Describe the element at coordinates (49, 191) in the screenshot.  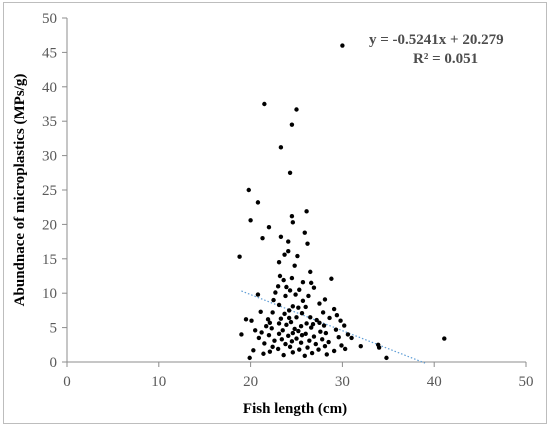
I see `y-tick-label: 25` at that location.